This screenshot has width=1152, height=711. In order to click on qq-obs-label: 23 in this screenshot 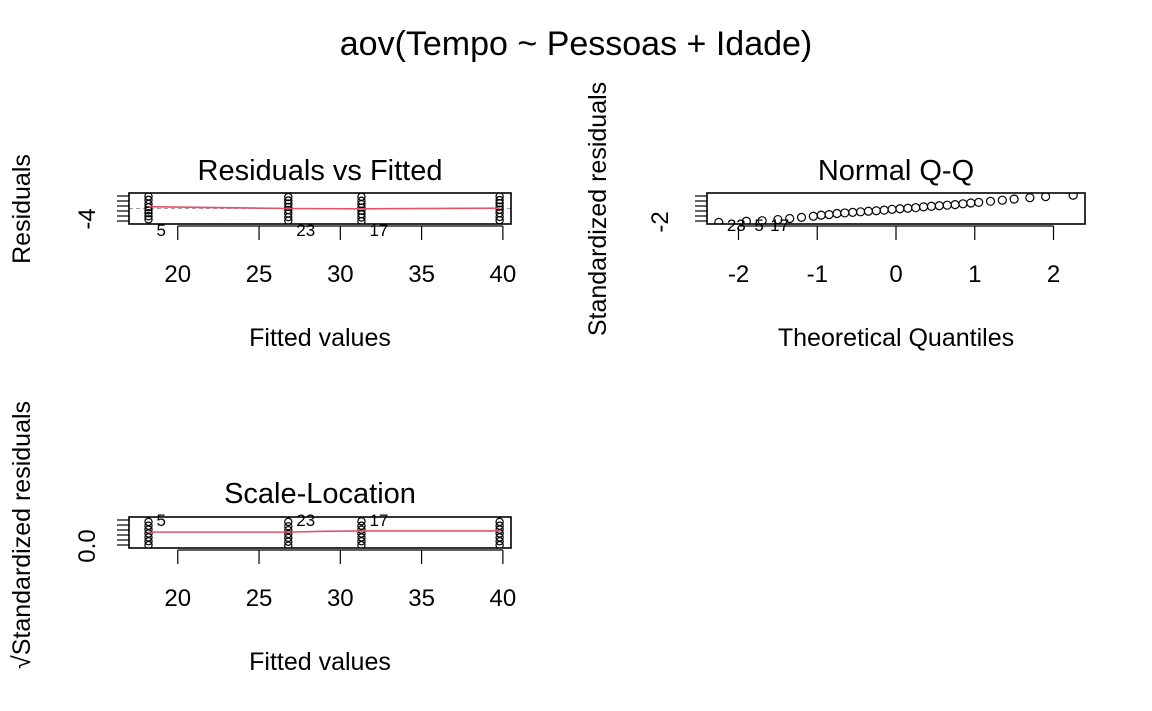, I will do `click(736, 225)`.